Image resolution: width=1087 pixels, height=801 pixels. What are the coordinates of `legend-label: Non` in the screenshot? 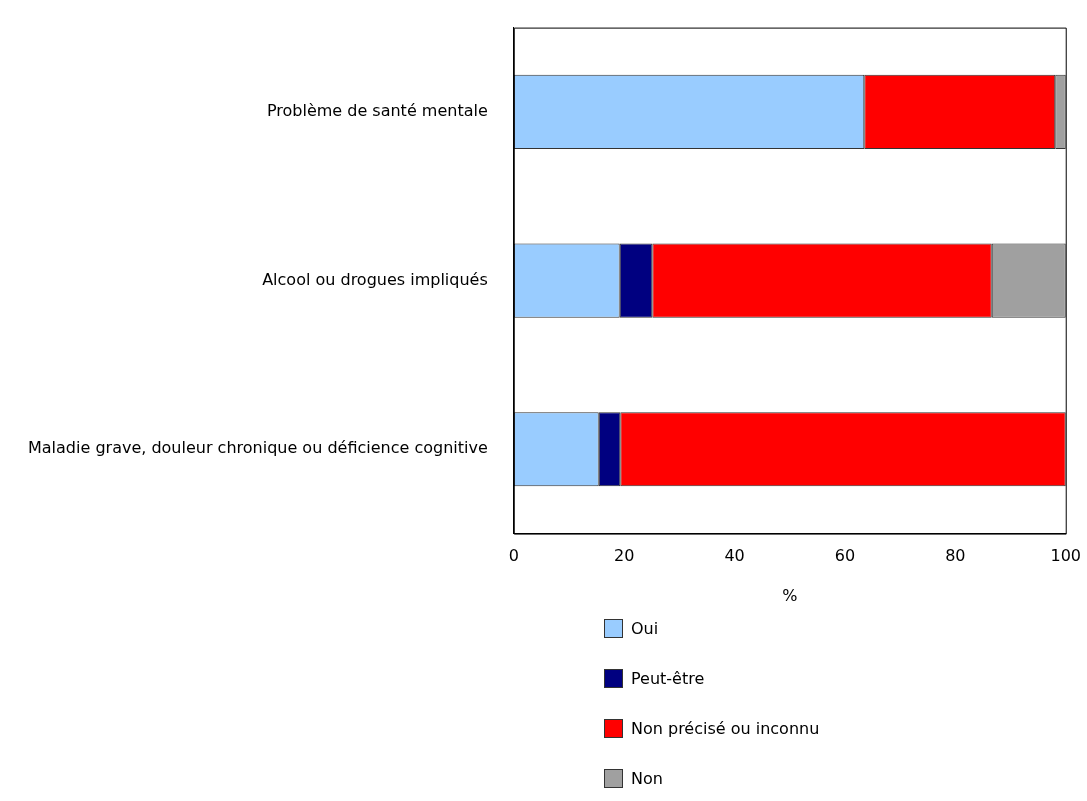 It's located at (647, 778).